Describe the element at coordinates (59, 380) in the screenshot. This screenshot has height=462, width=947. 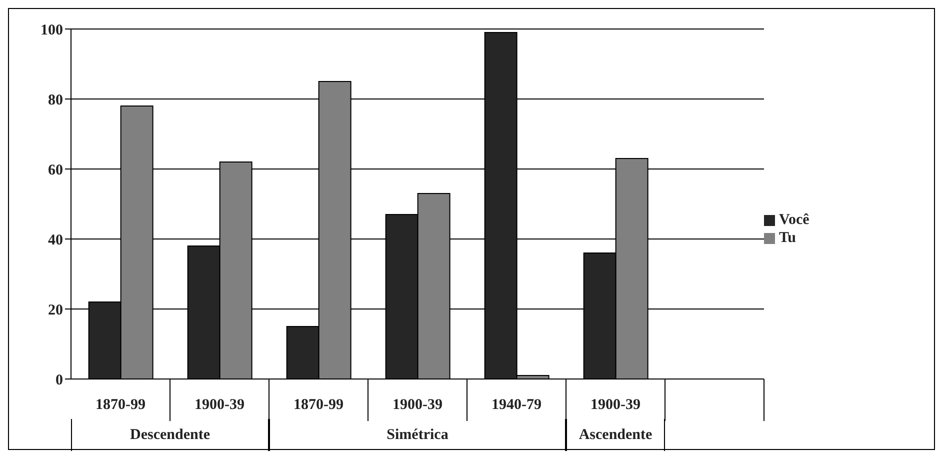
I see `y-tick-label: 0` at that location.